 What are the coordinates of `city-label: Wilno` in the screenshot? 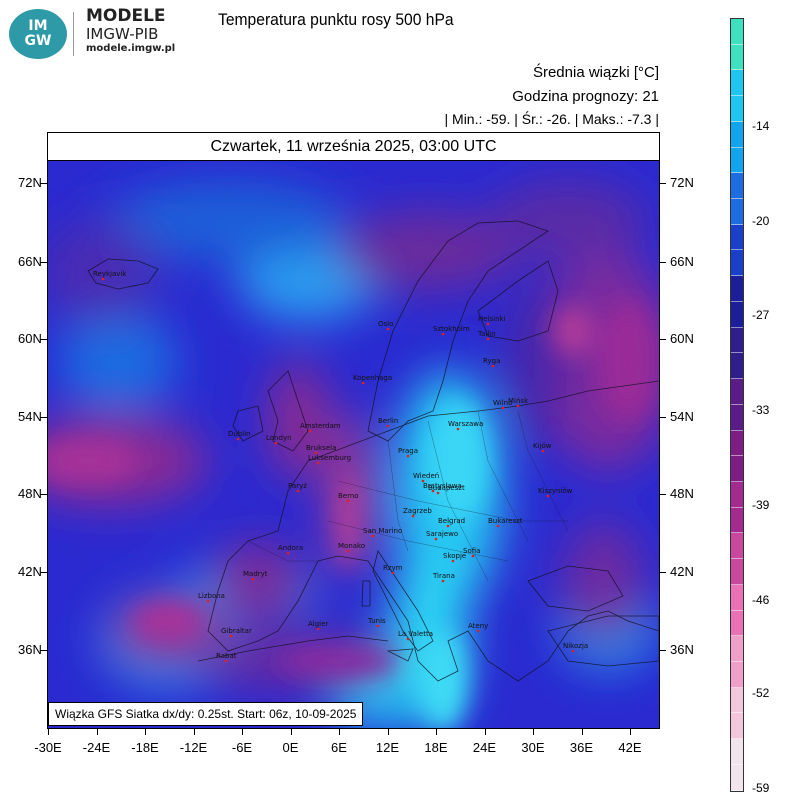 It's located at (502, 403).